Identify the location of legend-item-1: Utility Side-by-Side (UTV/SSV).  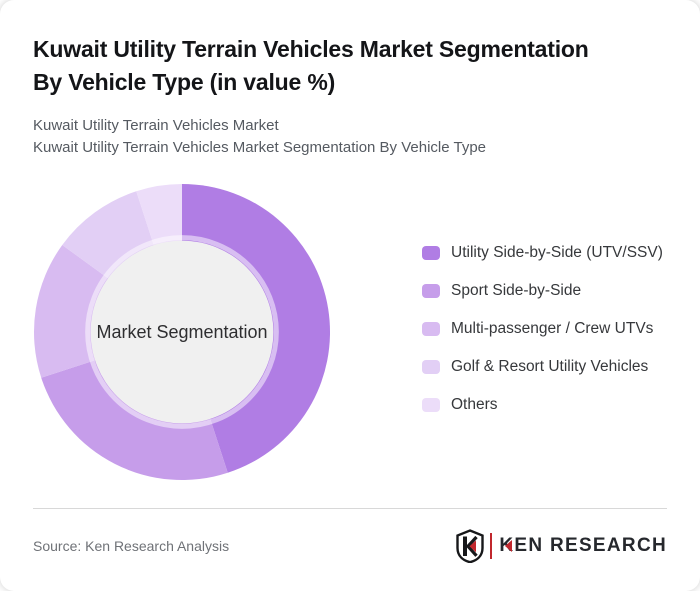
(542, 253).